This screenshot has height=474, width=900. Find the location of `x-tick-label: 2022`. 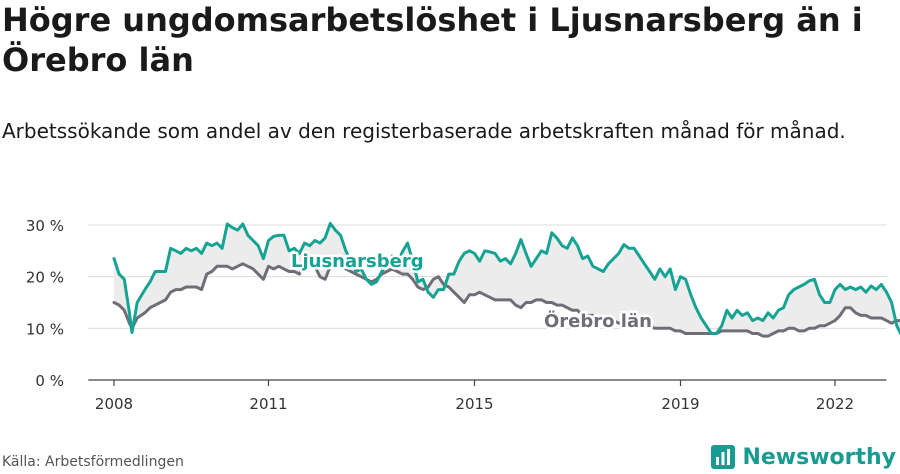

x-tick-label: 2022 is located at coordinates (835, 404).